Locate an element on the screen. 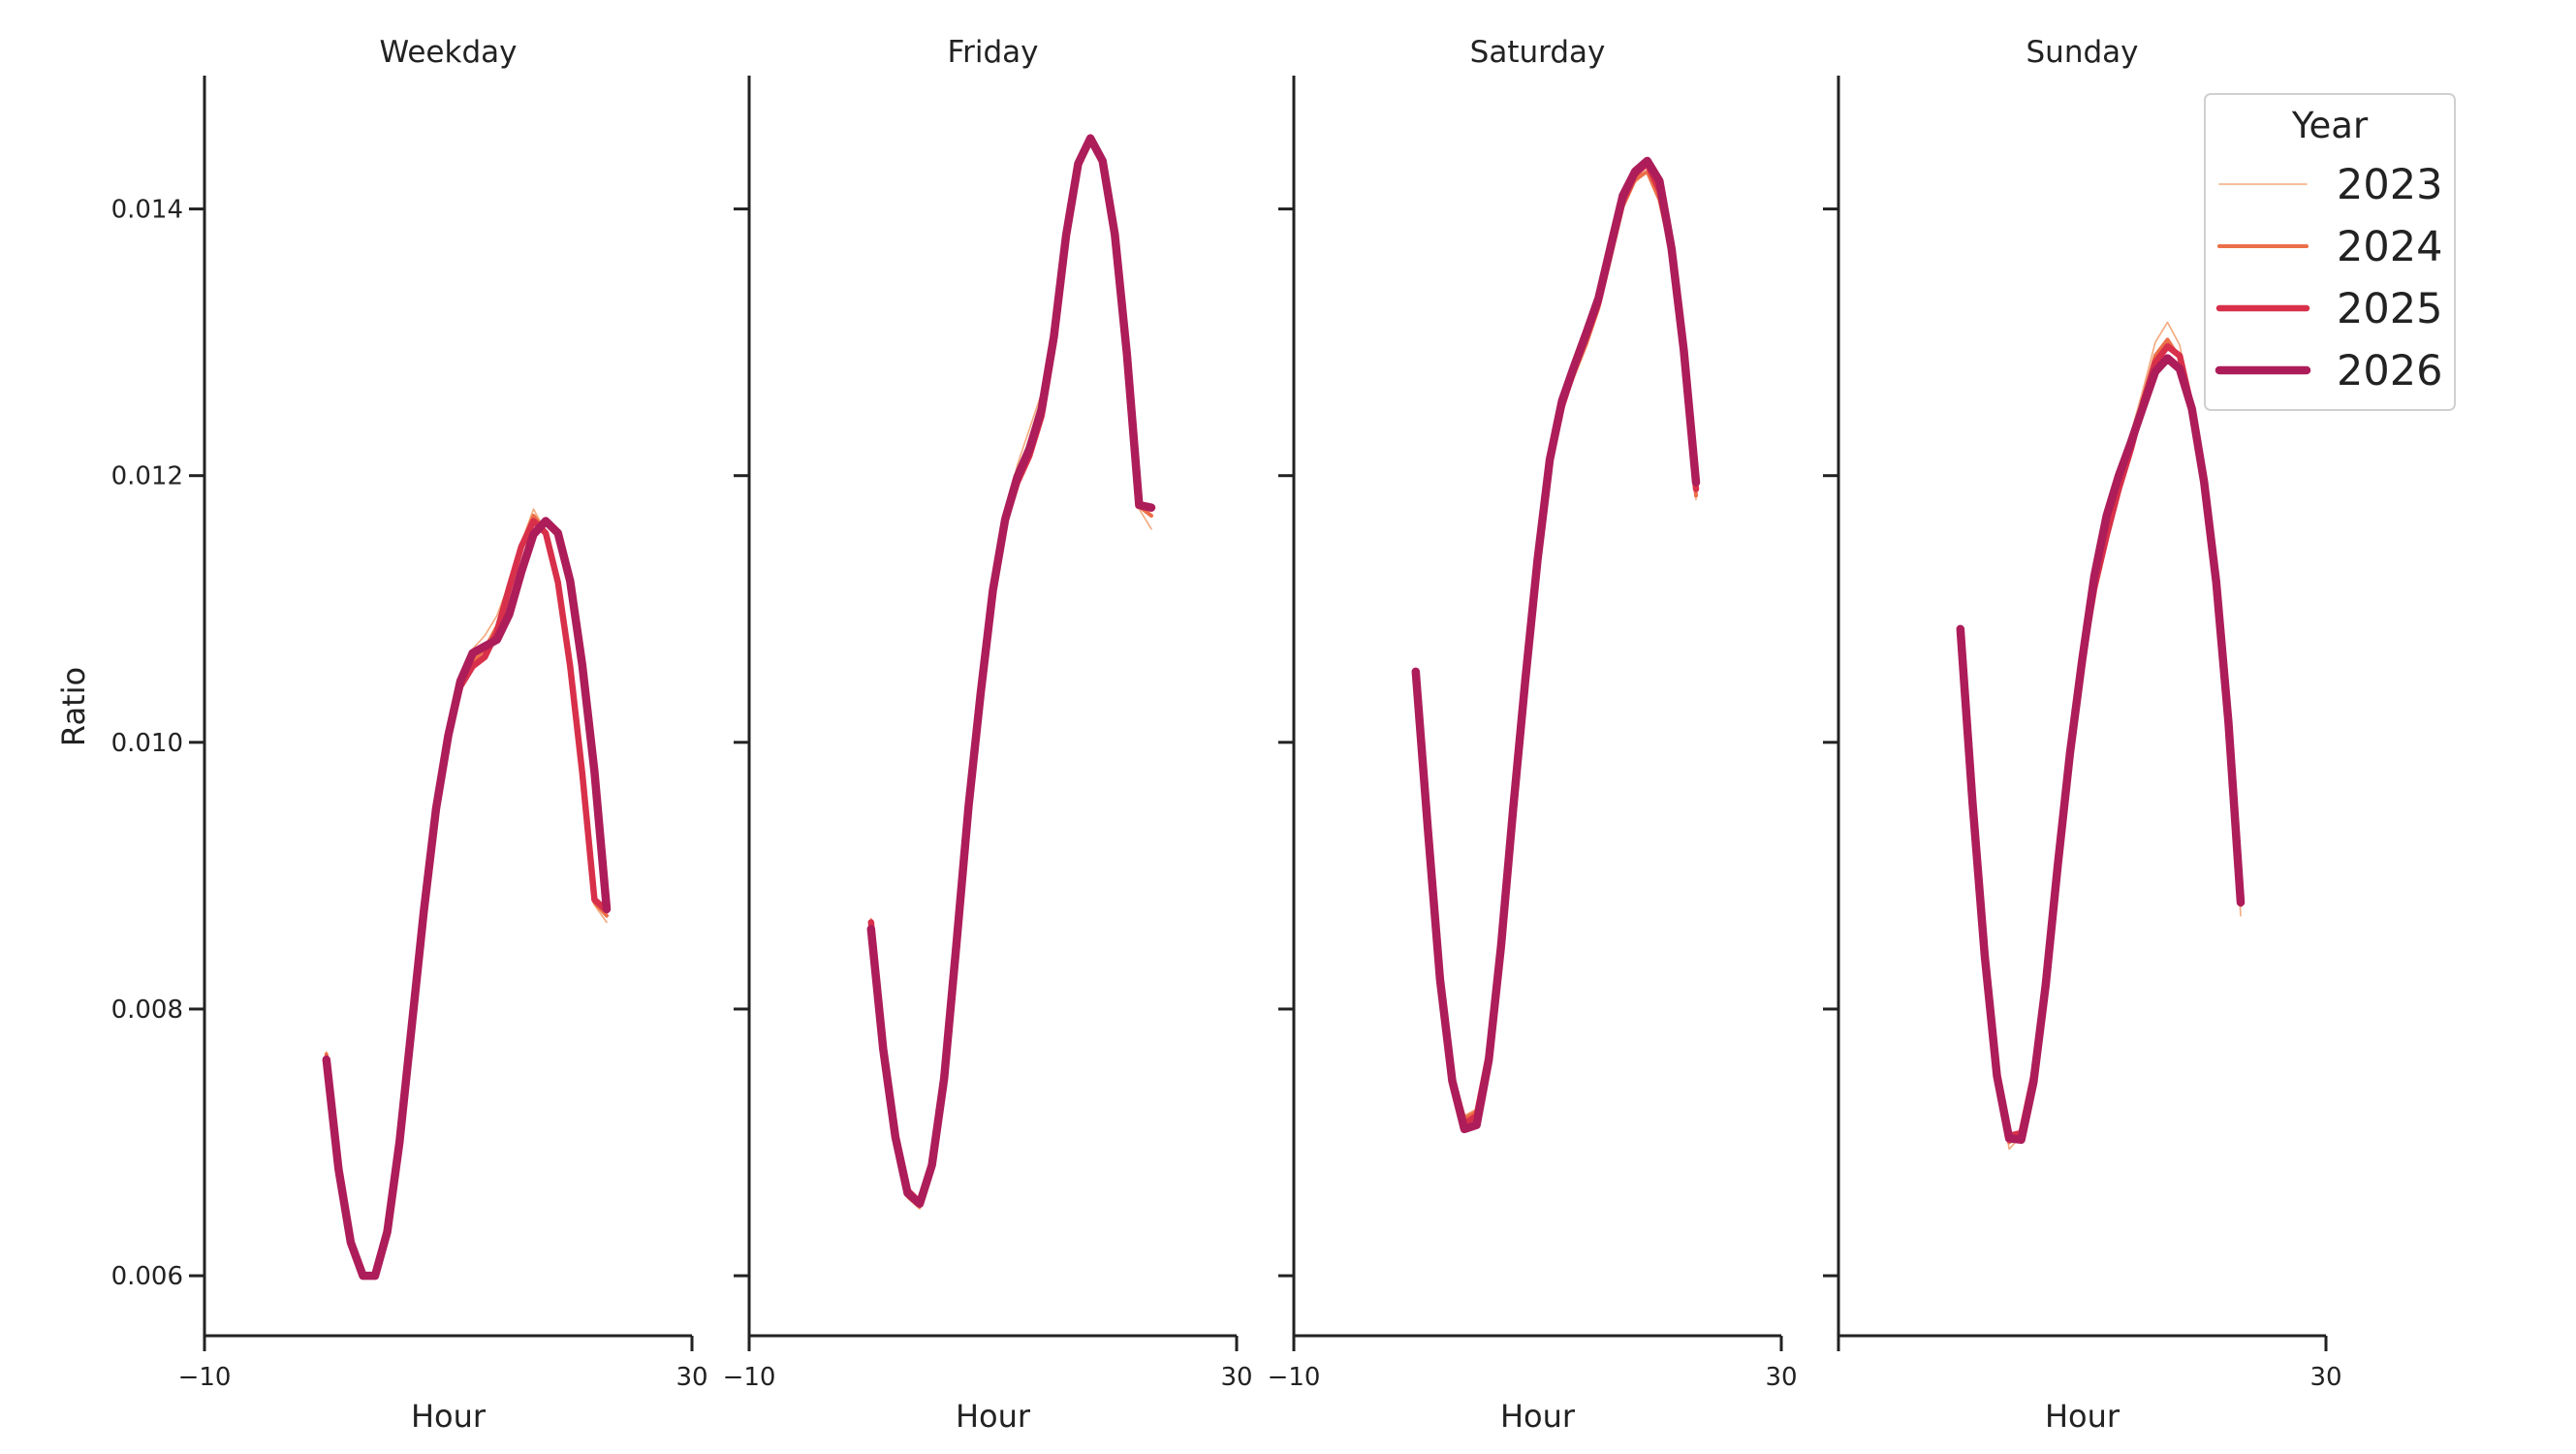  panel-title: Friday is located at coordinates (993, 52).